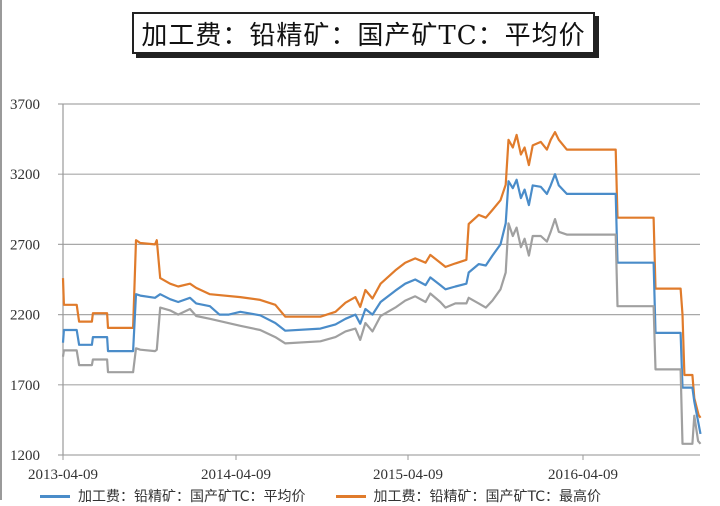 The width and height of the screenshot is (720, 506). I want to click on legend: 加工费：铅精矿：国产矿TC：平均价 加工费：铅精矿：国产矿TC：最高价, so click(380, 496).